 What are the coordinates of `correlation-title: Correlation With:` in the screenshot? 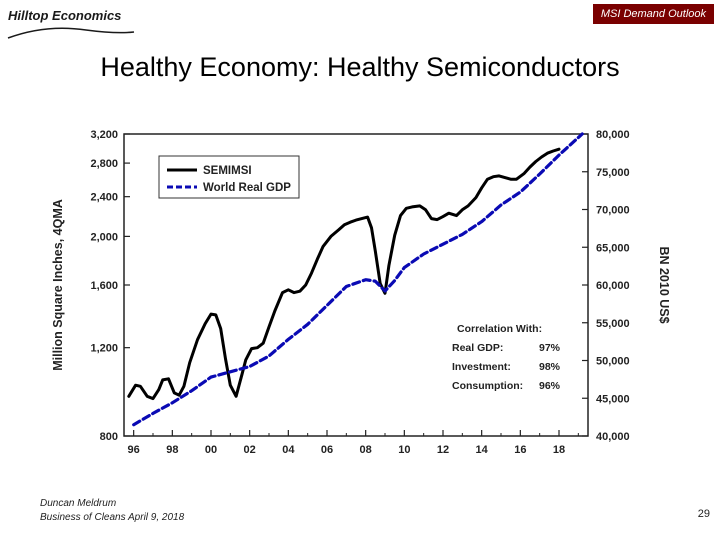 It's located at (499, 329).